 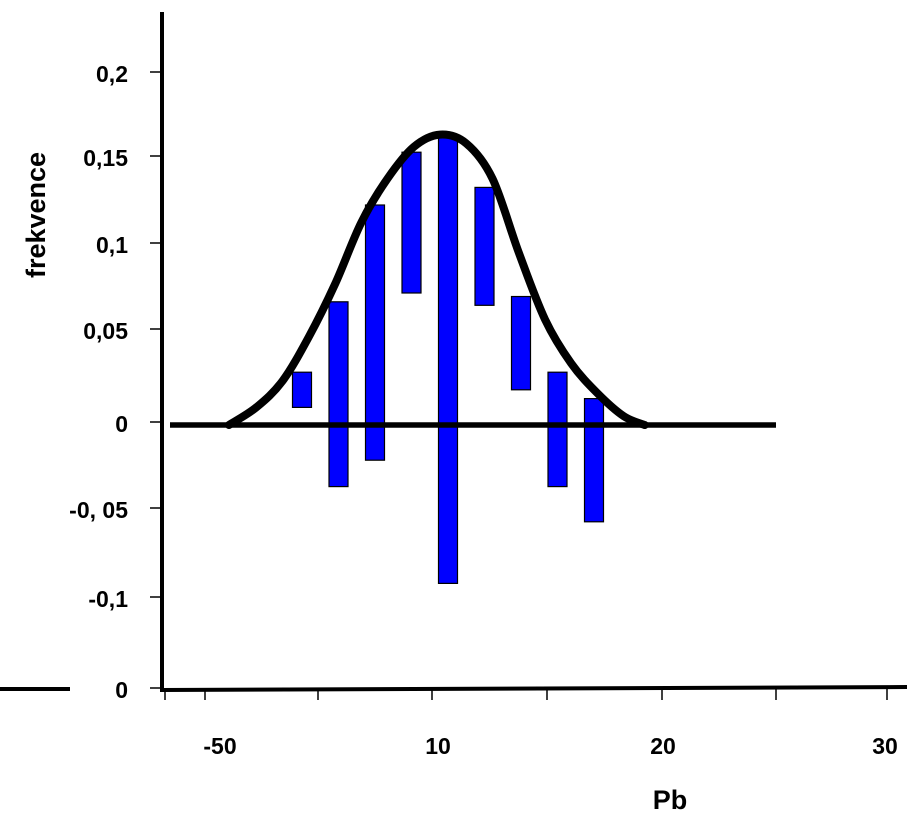 What do you see at coordinates (112, 245) in the screenshot?
I see `y-tick-label: 0,1` at bounding box center [112, 245].